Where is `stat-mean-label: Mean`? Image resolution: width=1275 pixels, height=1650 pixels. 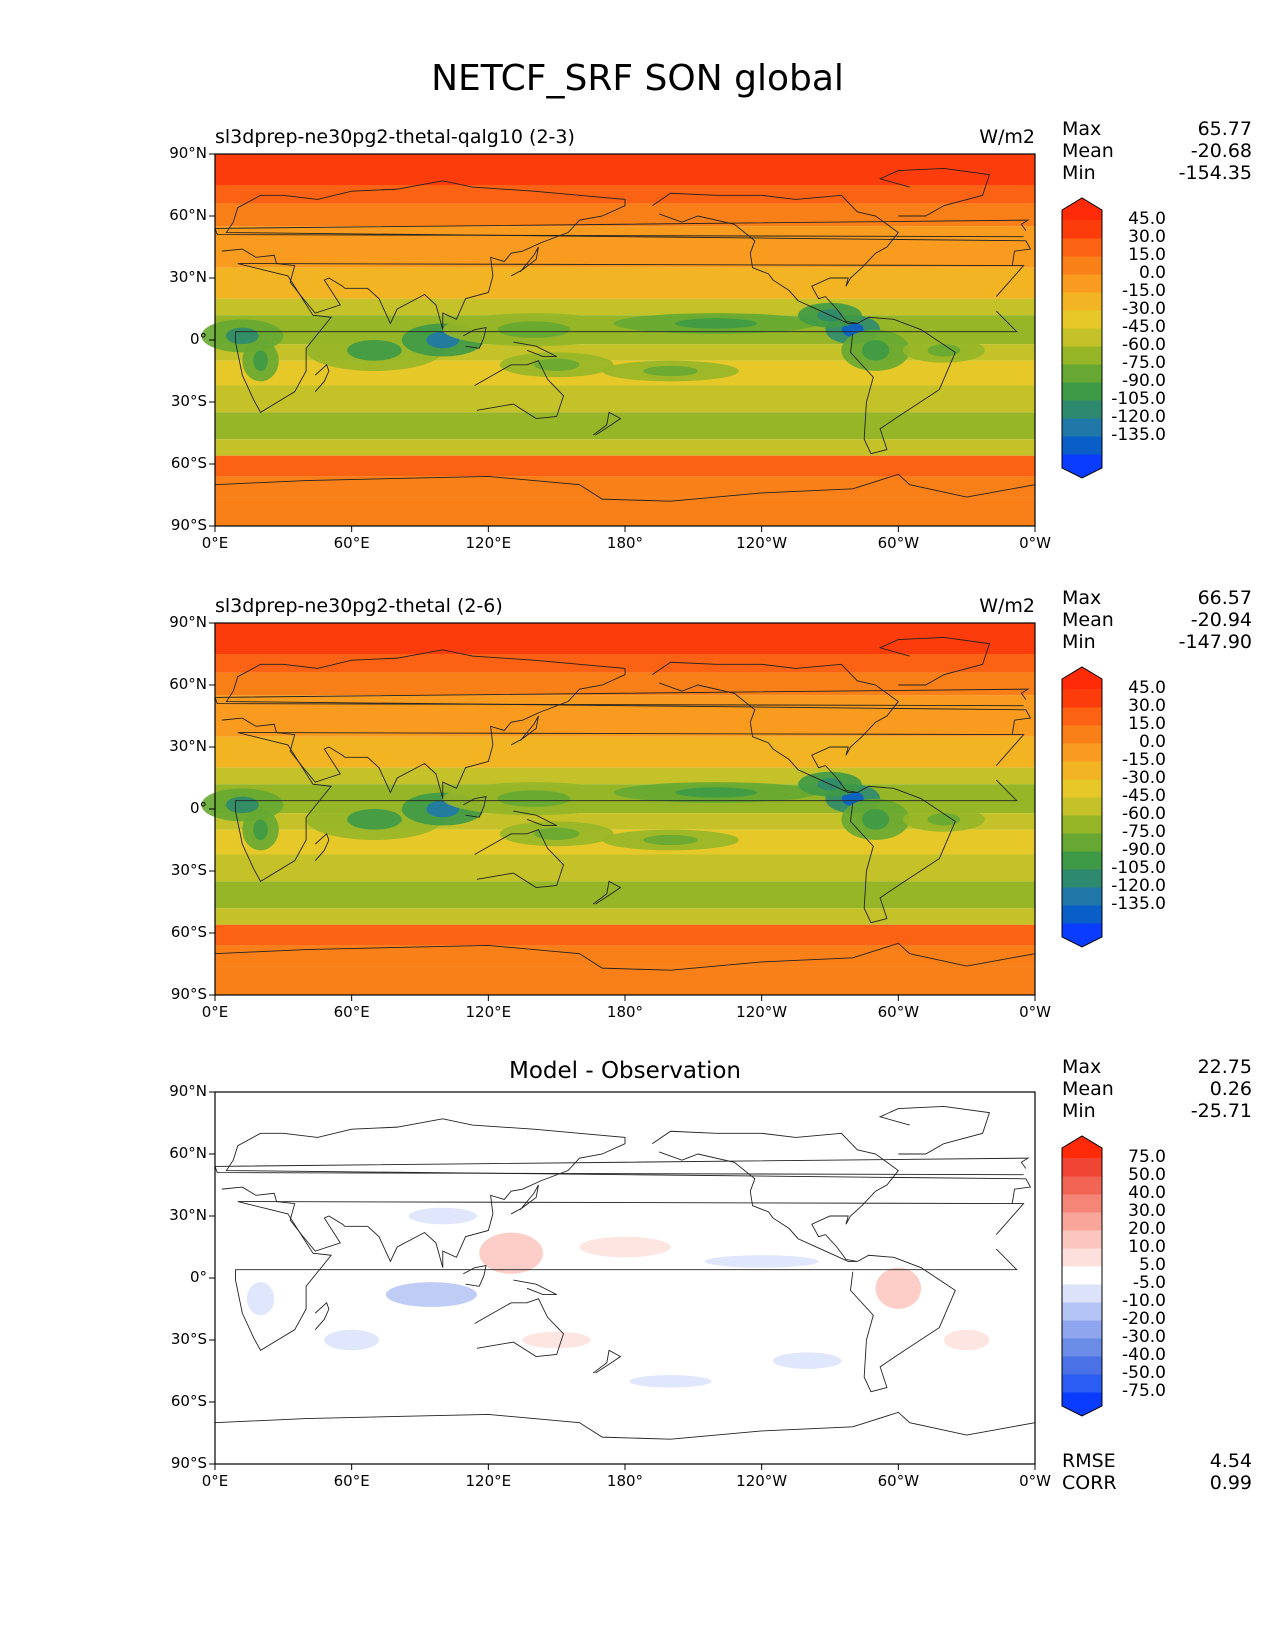 stat-mean-label: Mean is located at coordinates (1088, 1089).